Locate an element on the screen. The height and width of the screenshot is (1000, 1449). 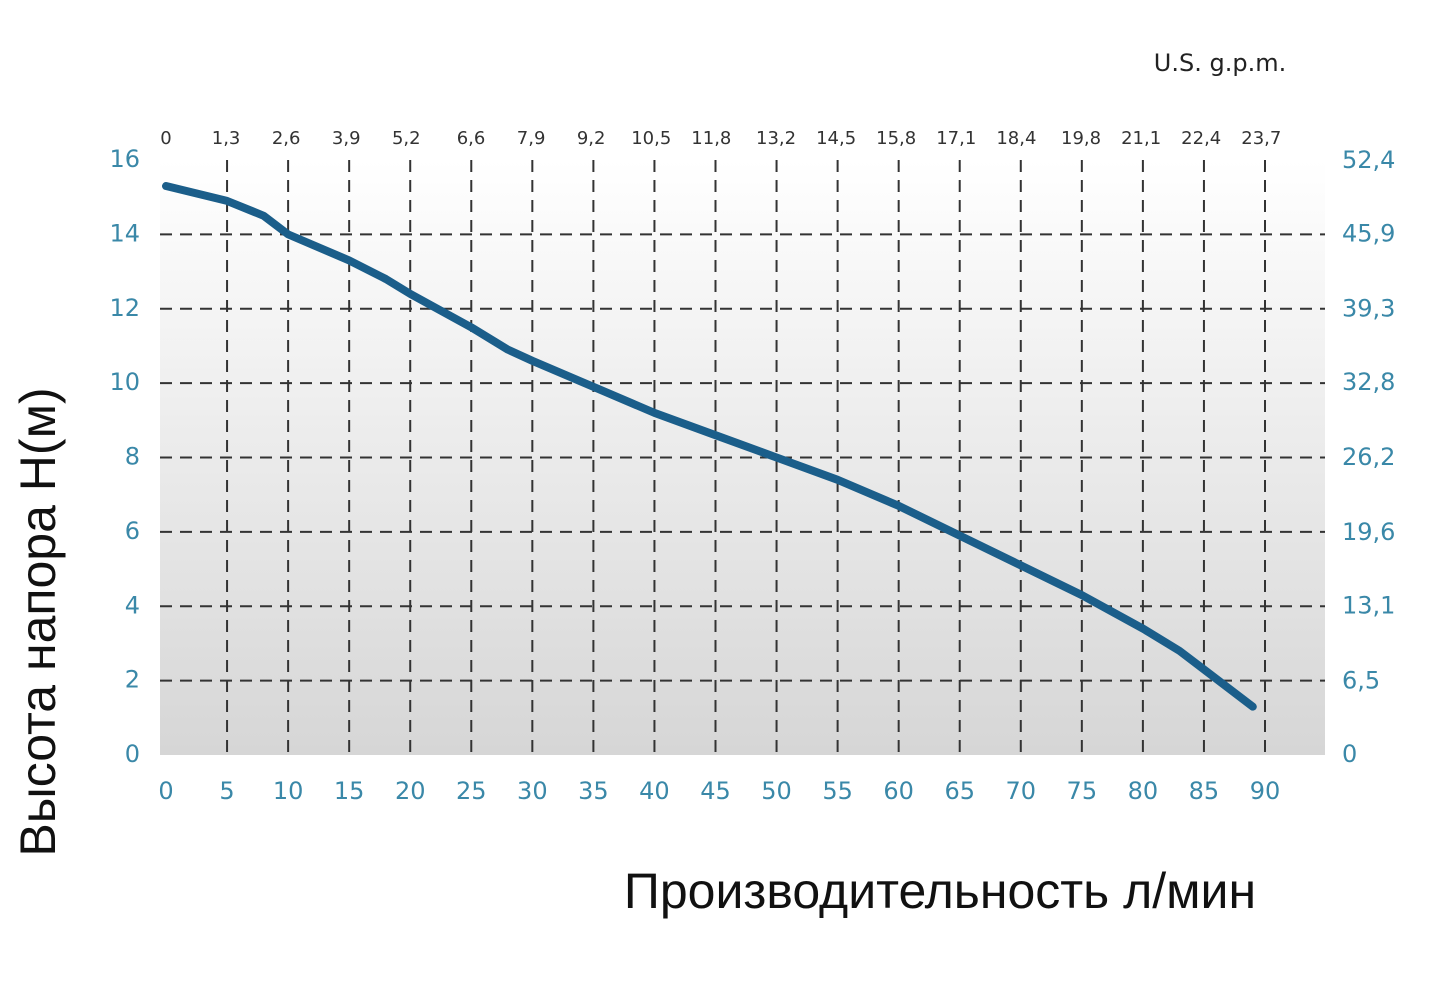
x2-tick-label: 13,2 is located at coordinates (776, 138).